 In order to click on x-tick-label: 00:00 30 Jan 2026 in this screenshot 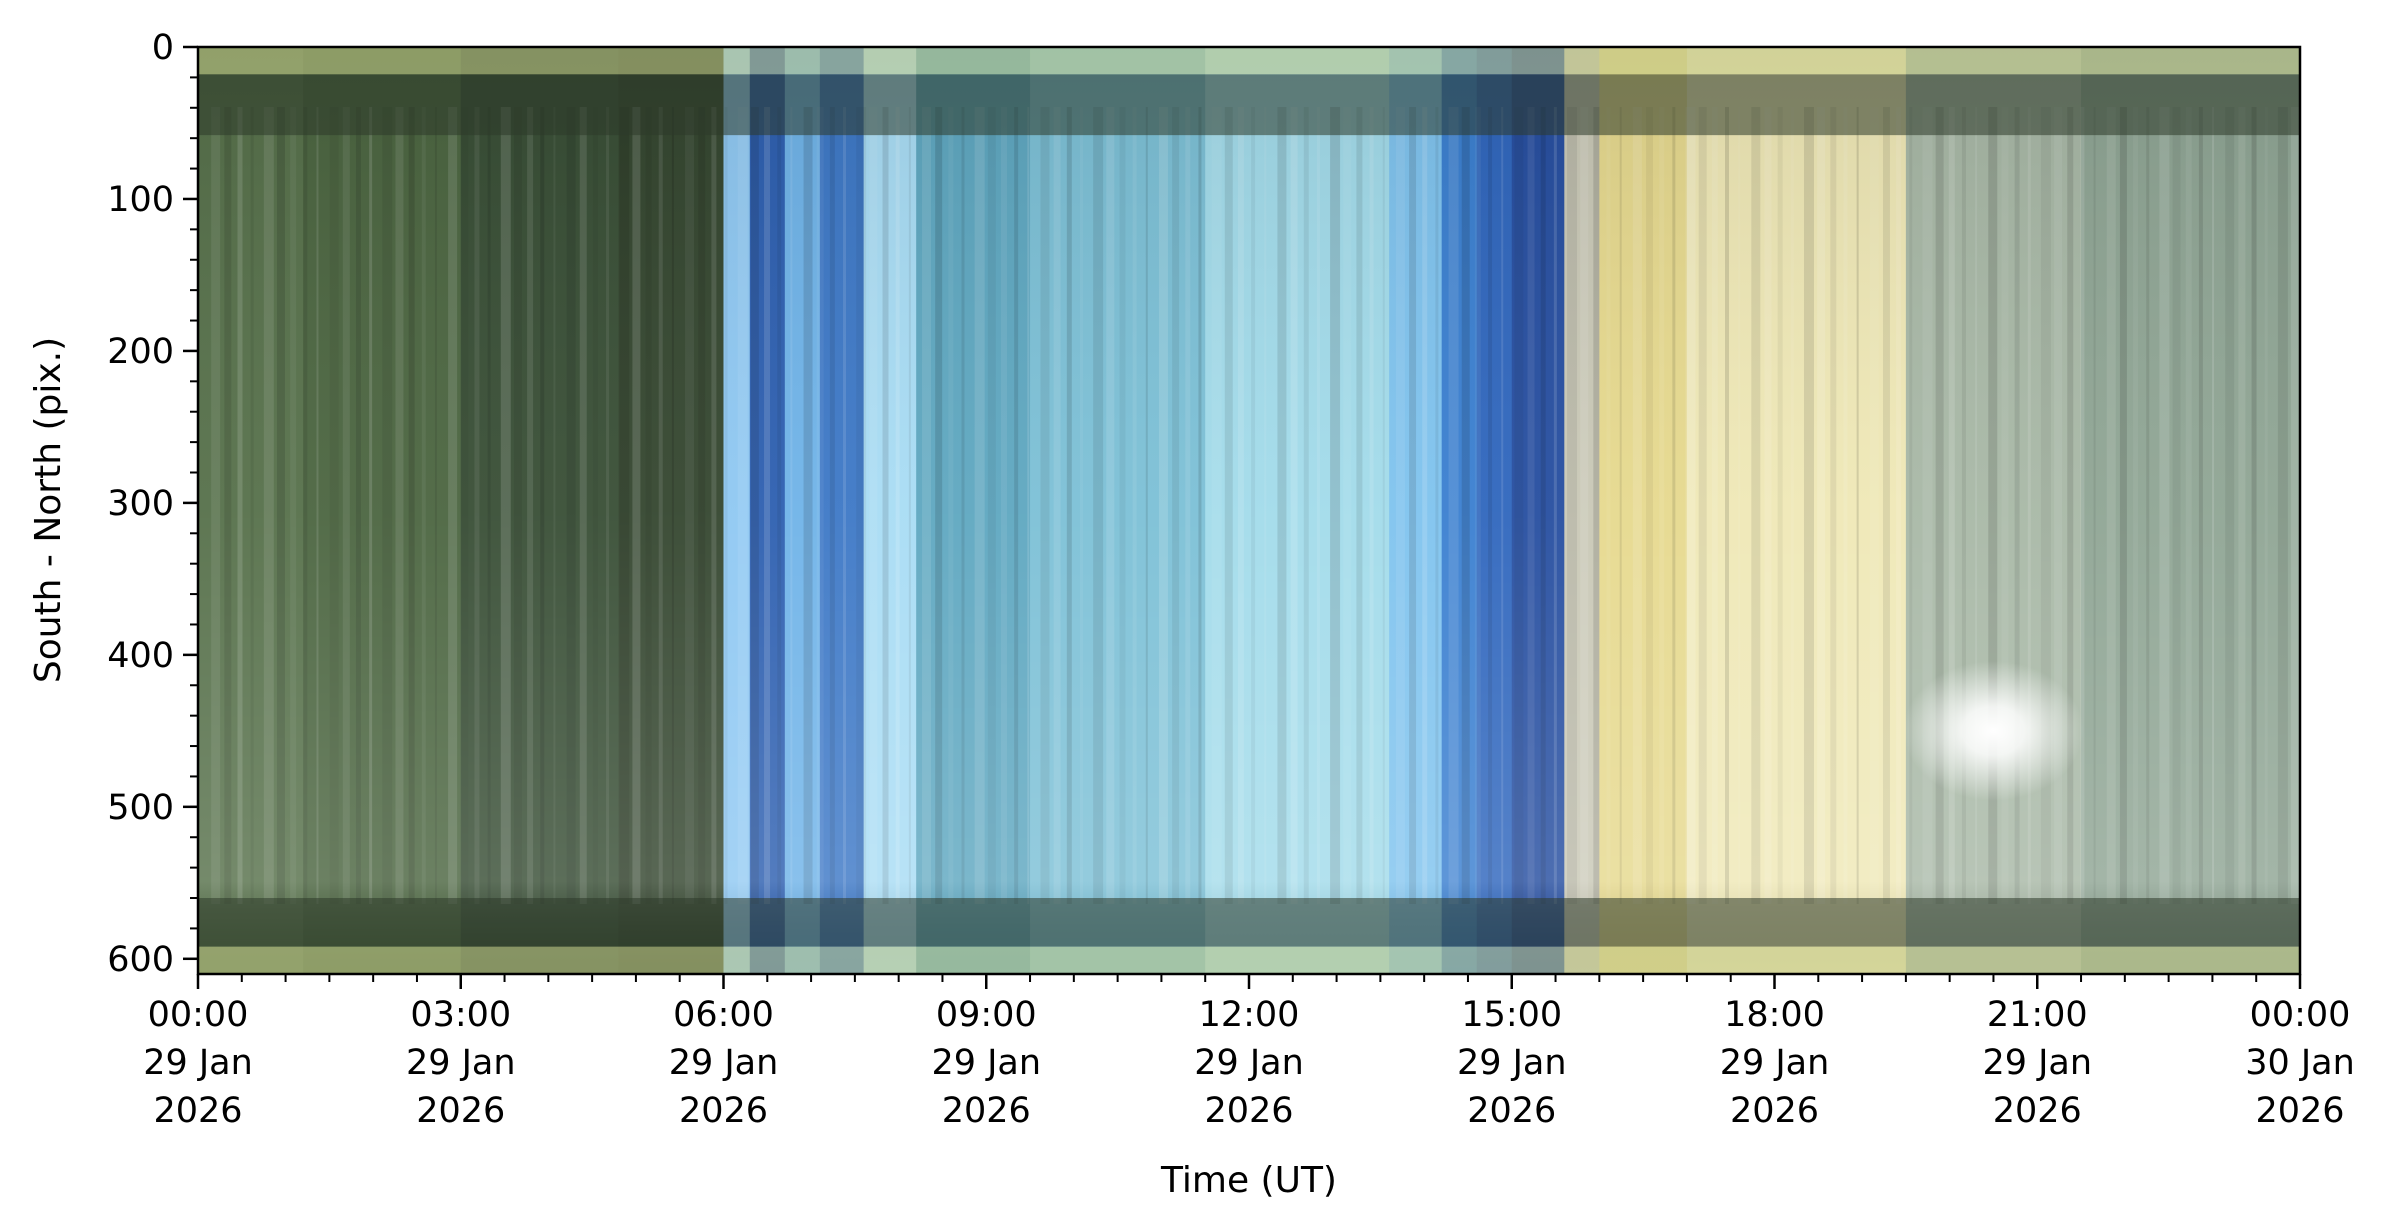, I will do `click(2300, 1063)`.